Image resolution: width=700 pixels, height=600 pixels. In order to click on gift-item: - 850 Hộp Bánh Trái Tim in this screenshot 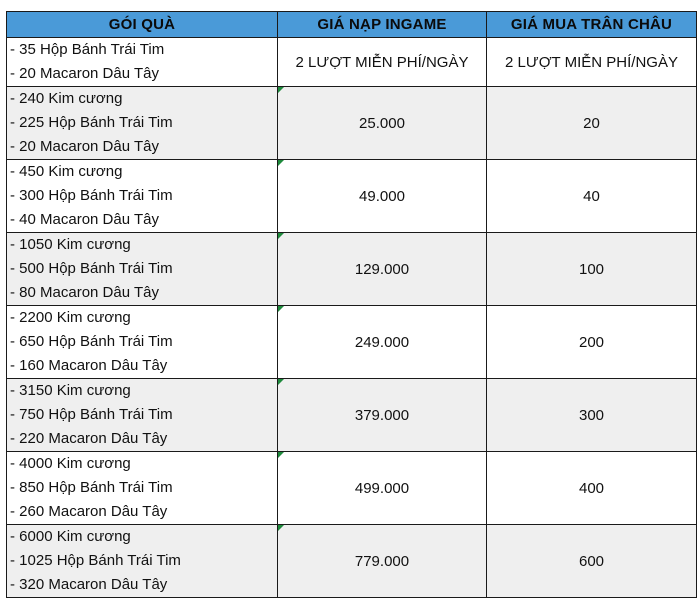, I will do `click(91, 487)`.